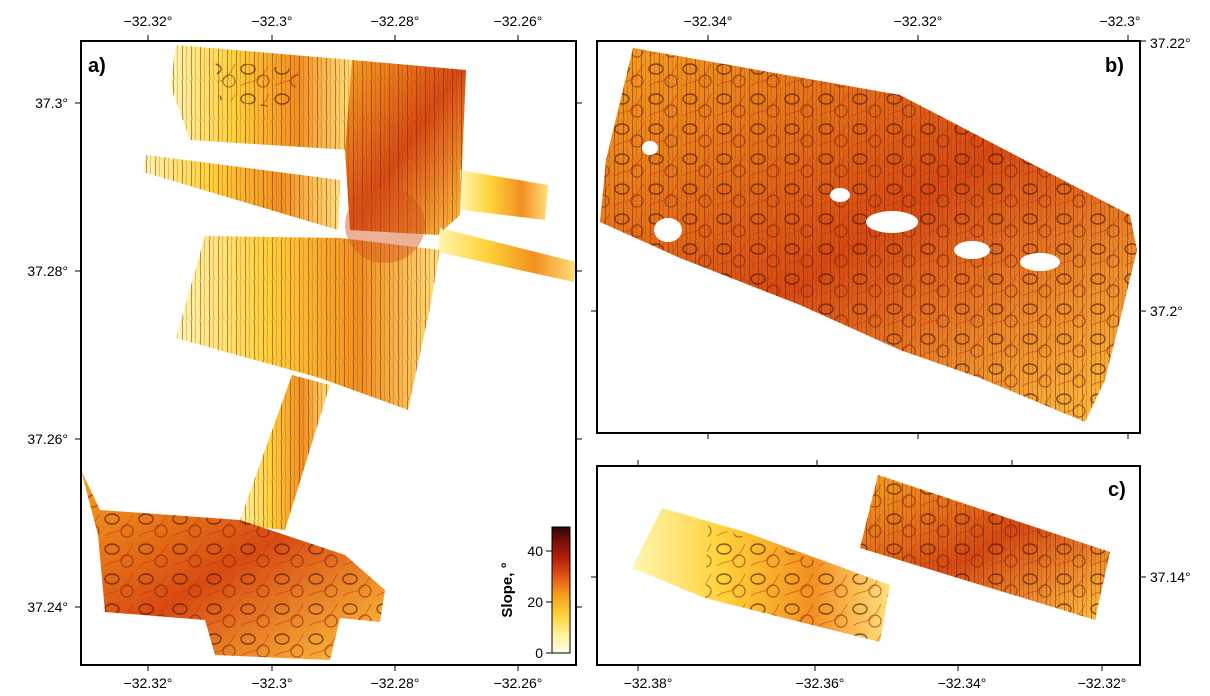  What do you see at coordinates (535, 551) in the screenshot?
I see `colorbar-tick: 40` at bounding box center [535, 551].